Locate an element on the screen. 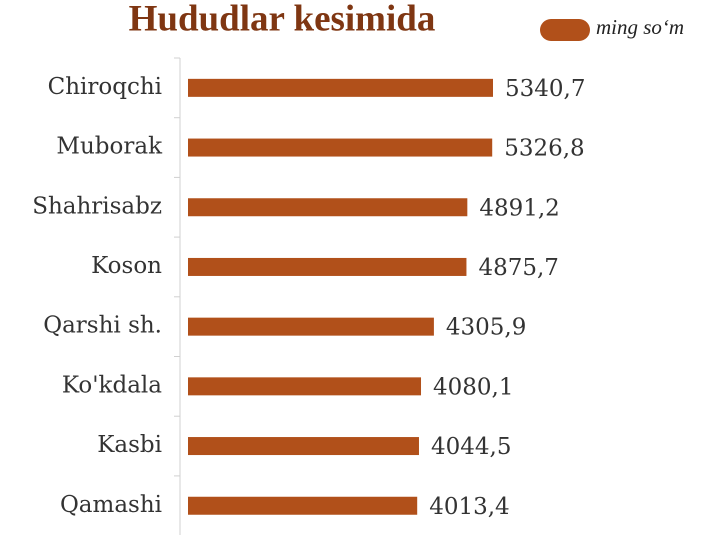 The width and height of the screenshot is (714, 535). chart-title: Hududlar kesimida is located at coordinates (282, 19).